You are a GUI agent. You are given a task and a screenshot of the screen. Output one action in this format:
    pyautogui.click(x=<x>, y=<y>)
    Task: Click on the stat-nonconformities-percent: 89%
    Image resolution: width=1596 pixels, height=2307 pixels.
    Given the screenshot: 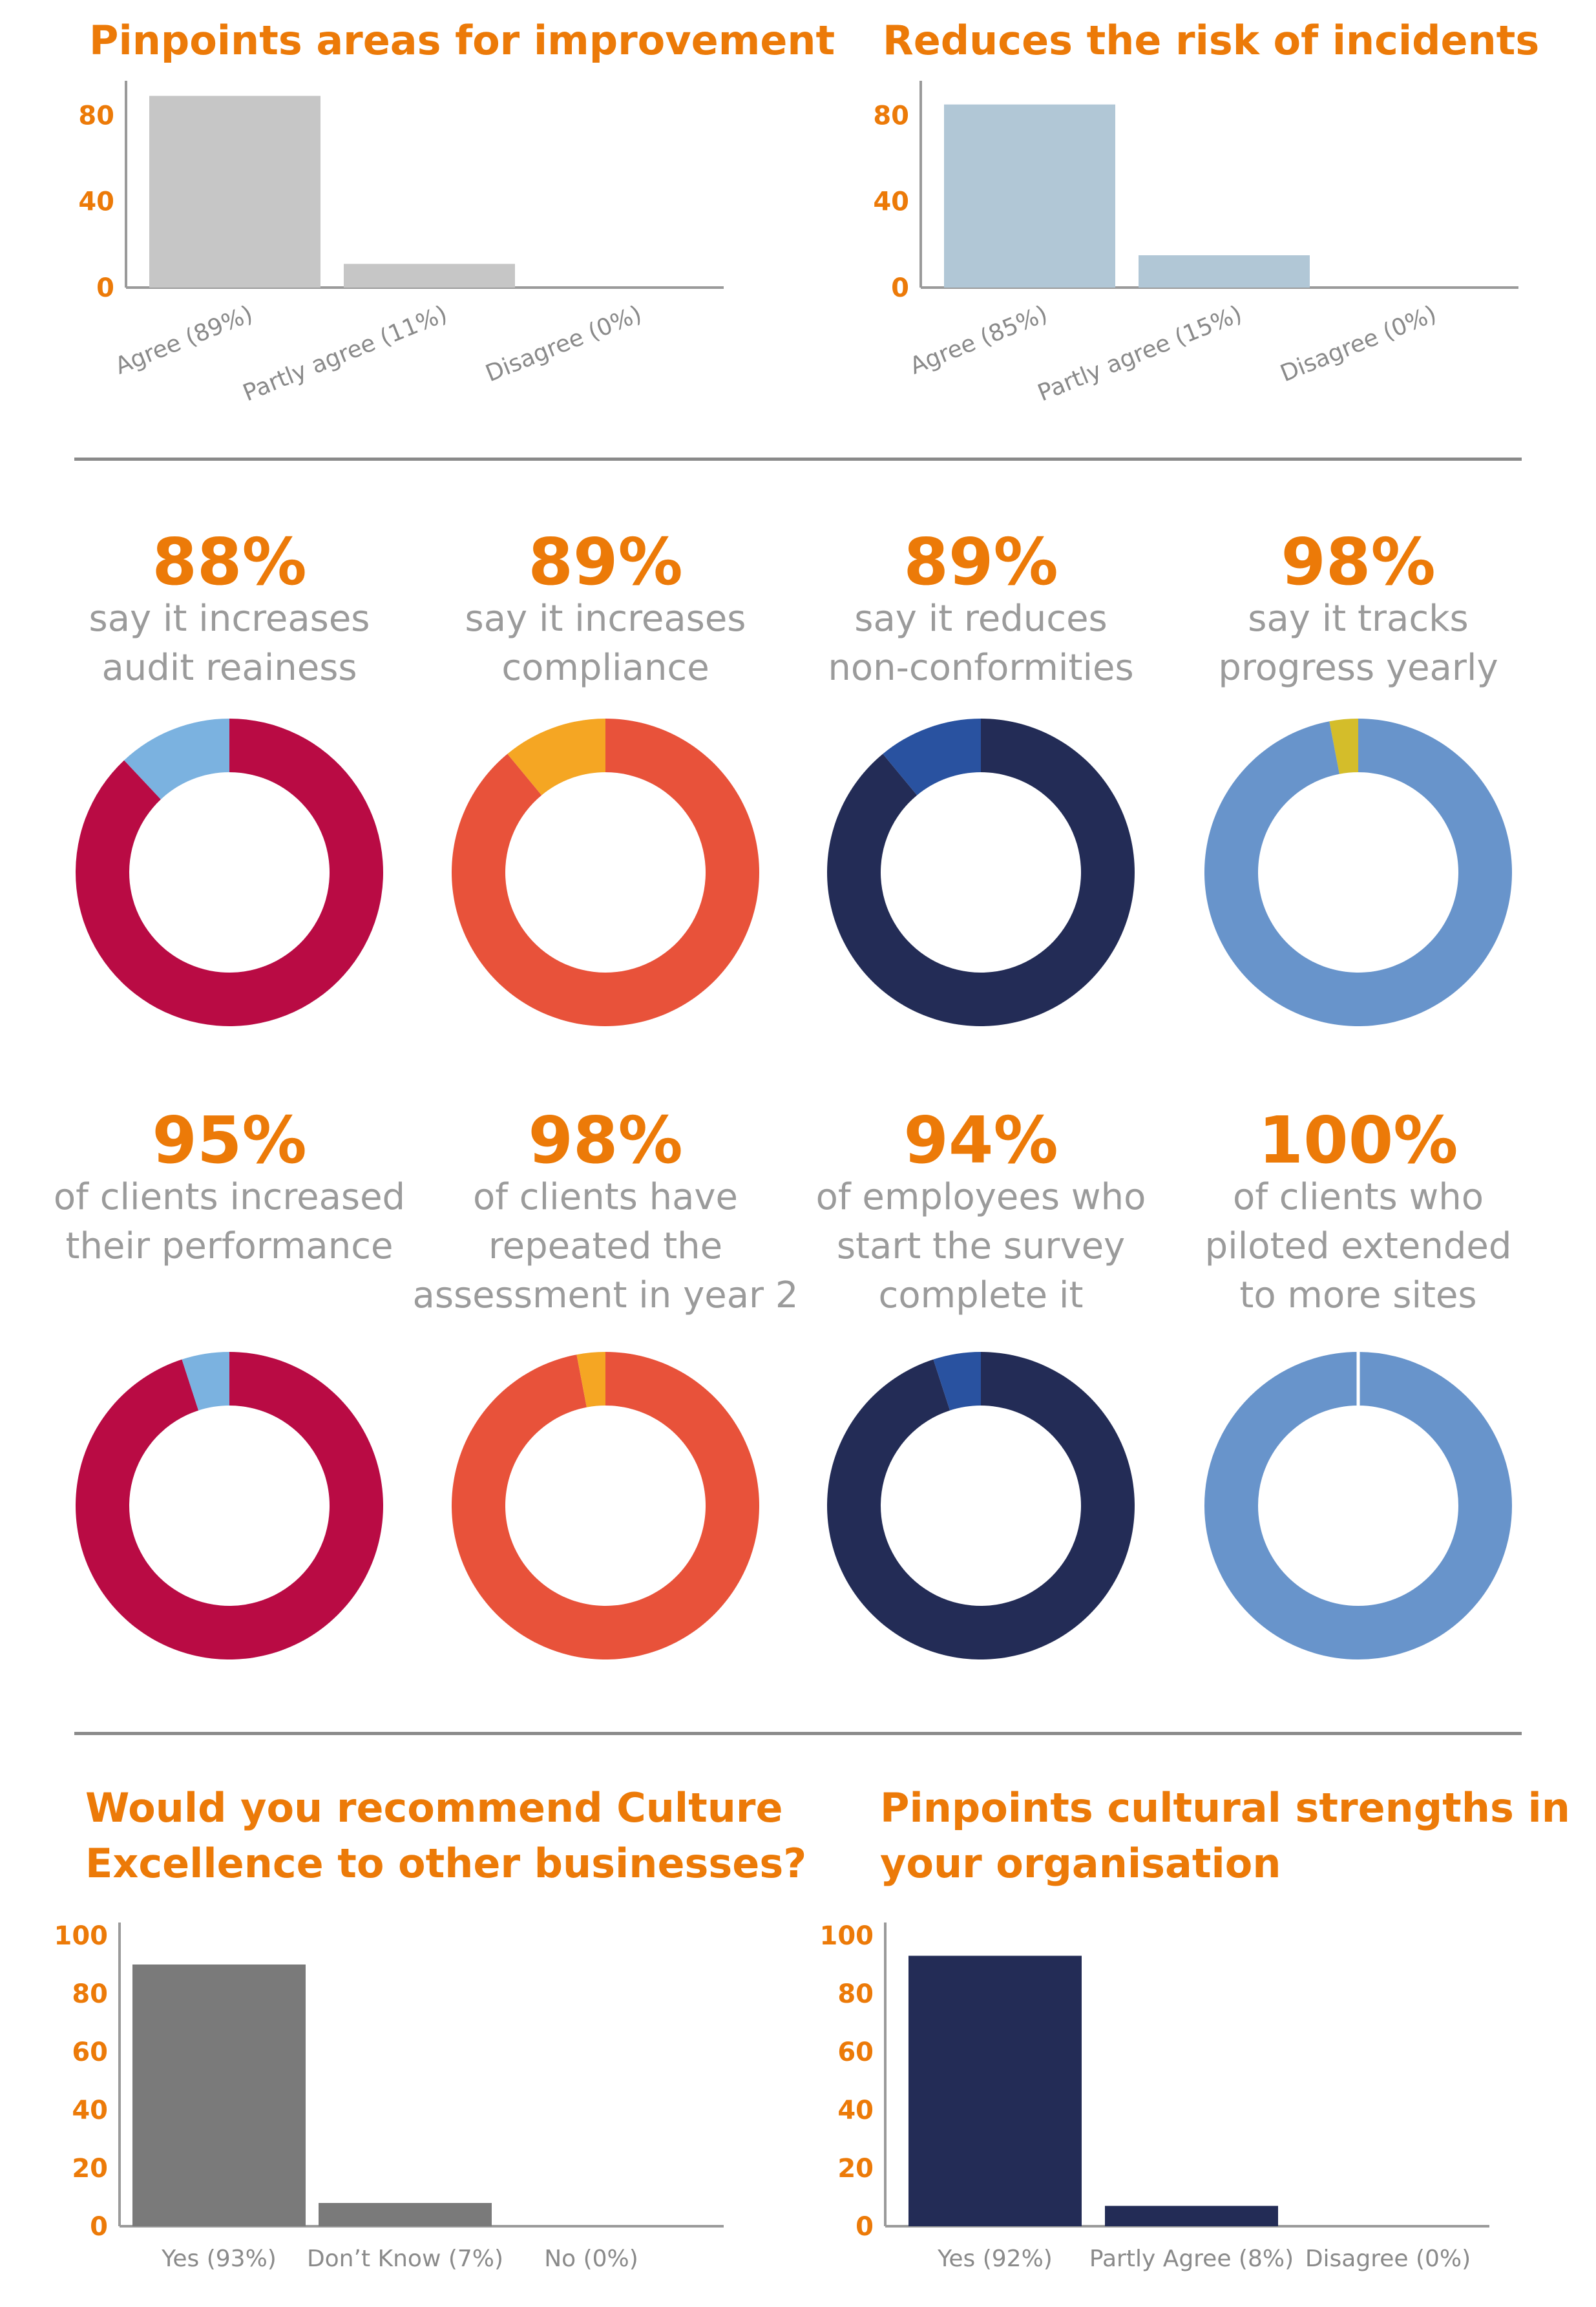 What is the action you would take?
    pyautogui.click(x=980, y=562)
    